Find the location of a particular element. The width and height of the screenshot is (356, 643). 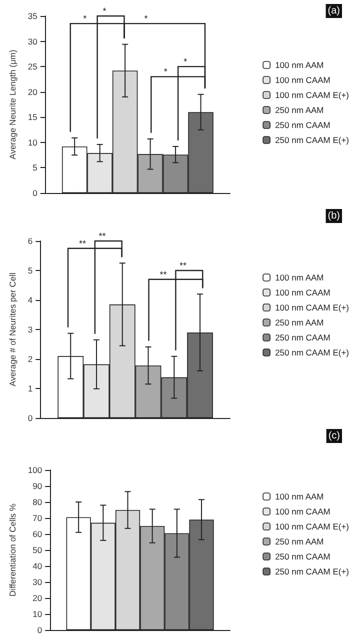

text: (a) is located at coordinates (334, 11).